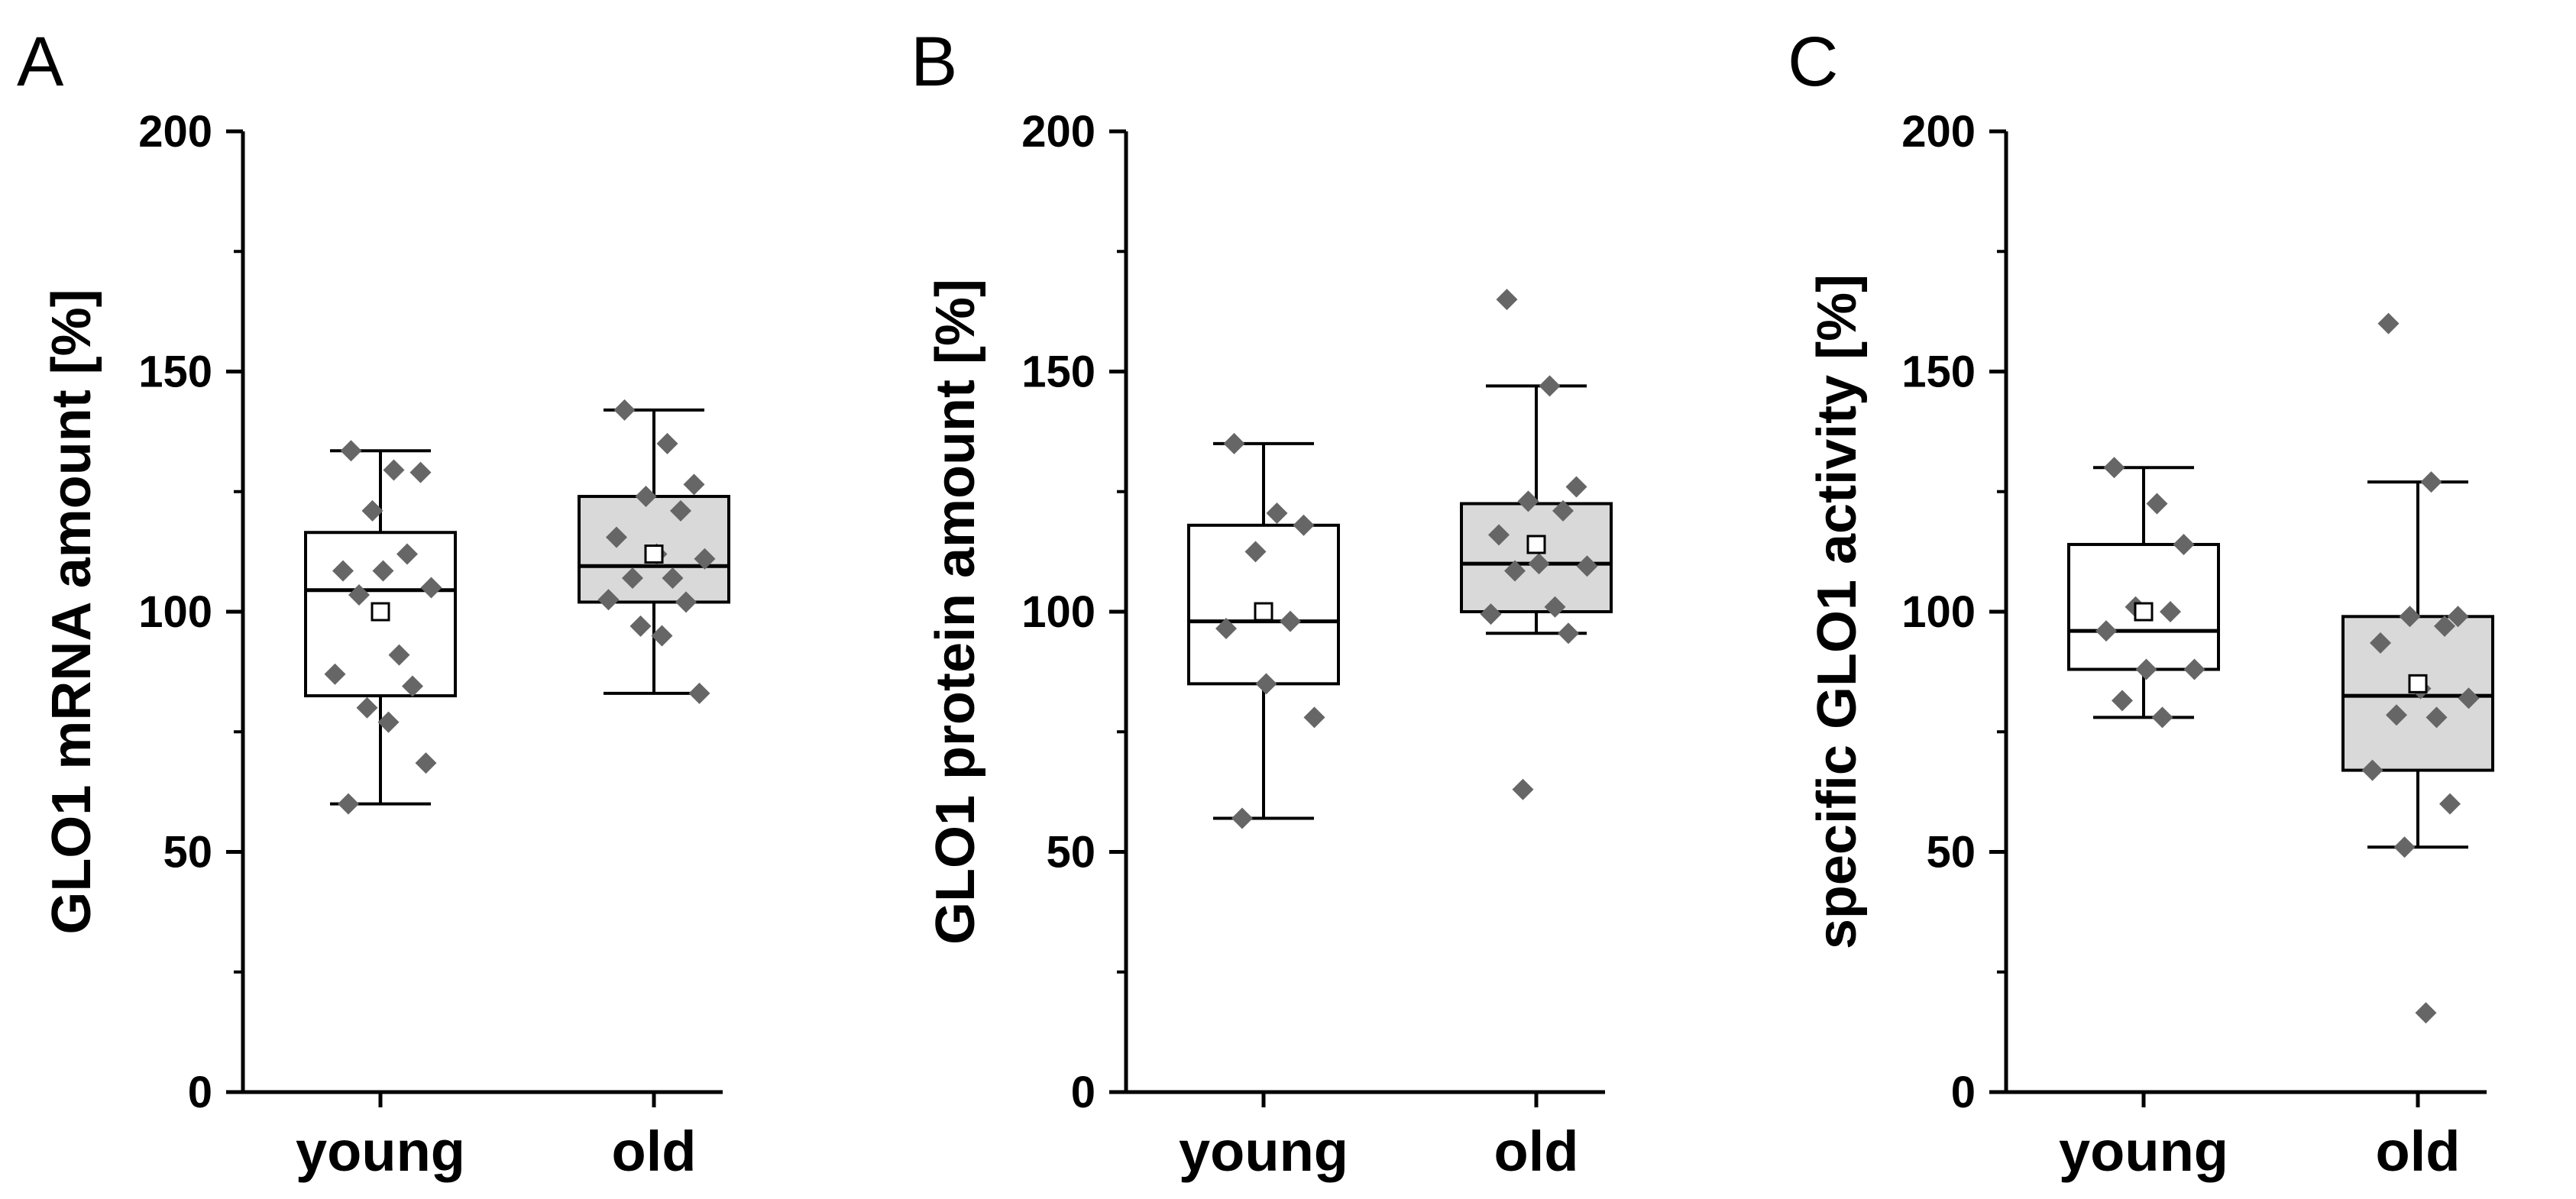  I want to click on y-axis-title: specific GLO1 activity [%], so click(1837, 611).